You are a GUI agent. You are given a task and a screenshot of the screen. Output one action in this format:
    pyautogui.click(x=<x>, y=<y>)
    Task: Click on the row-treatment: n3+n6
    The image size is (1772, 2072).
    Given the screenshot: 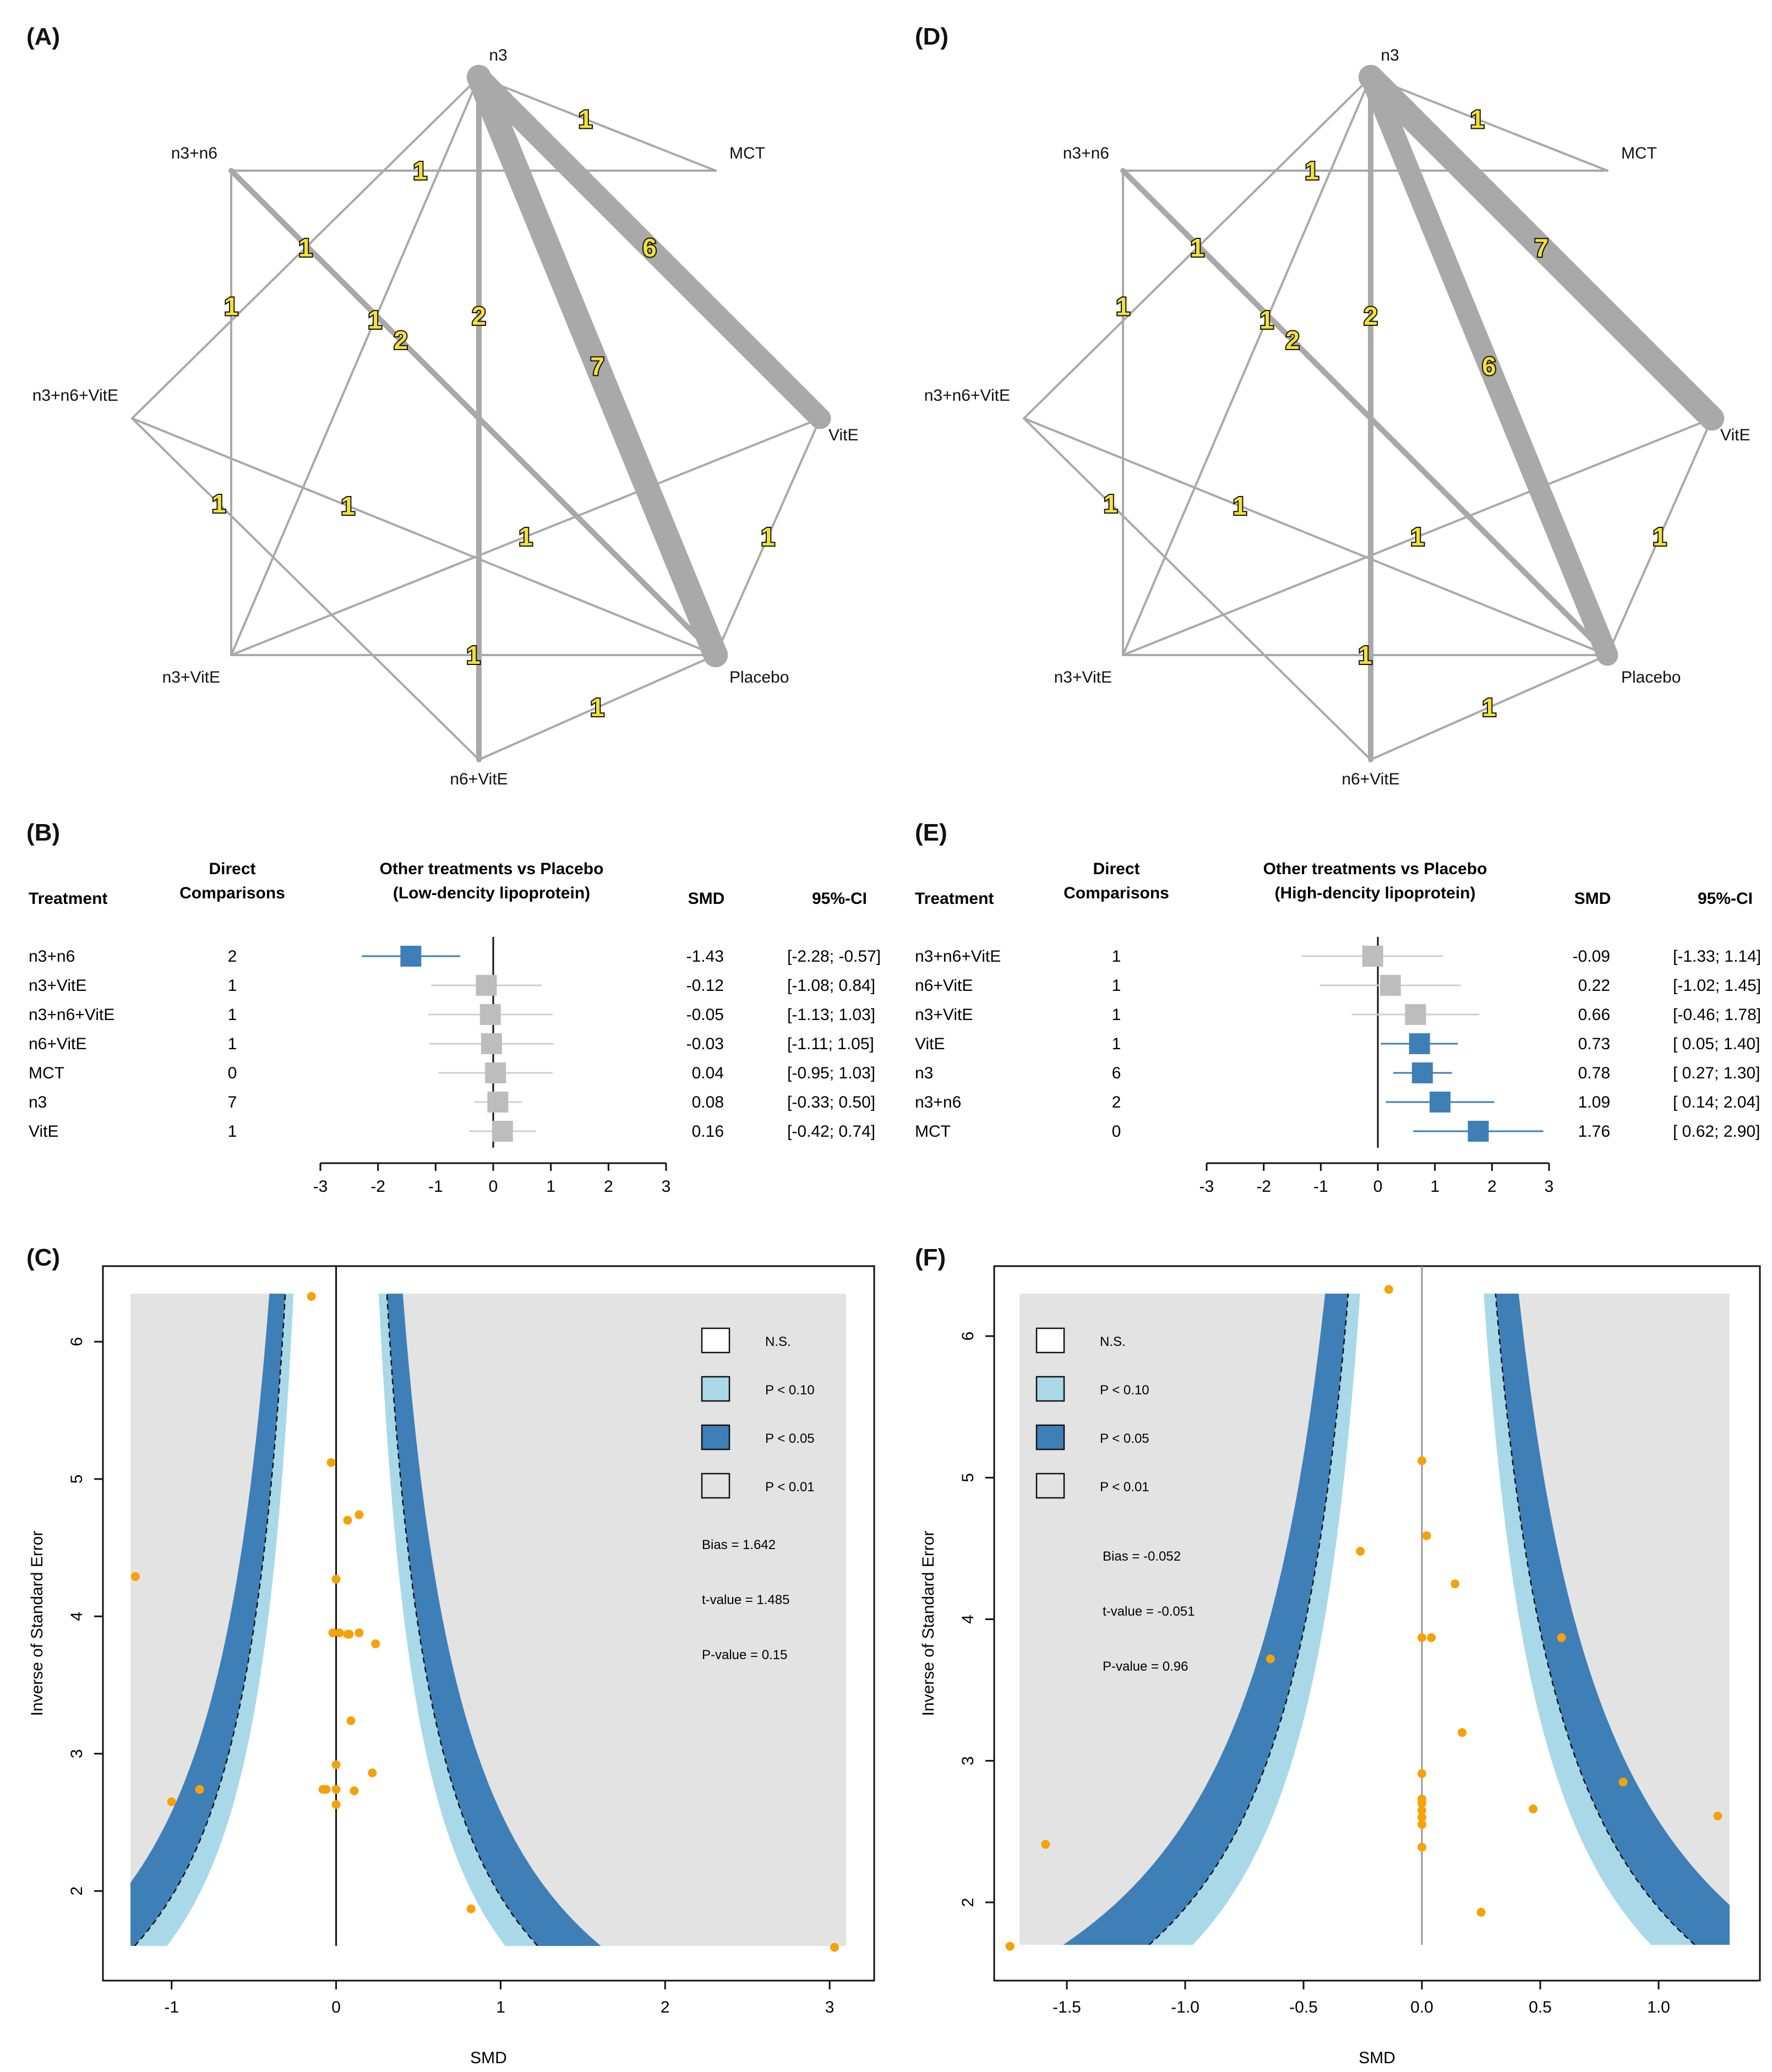 What is the action you would take?
    pyautogui.click(x=938, y=1102)
    